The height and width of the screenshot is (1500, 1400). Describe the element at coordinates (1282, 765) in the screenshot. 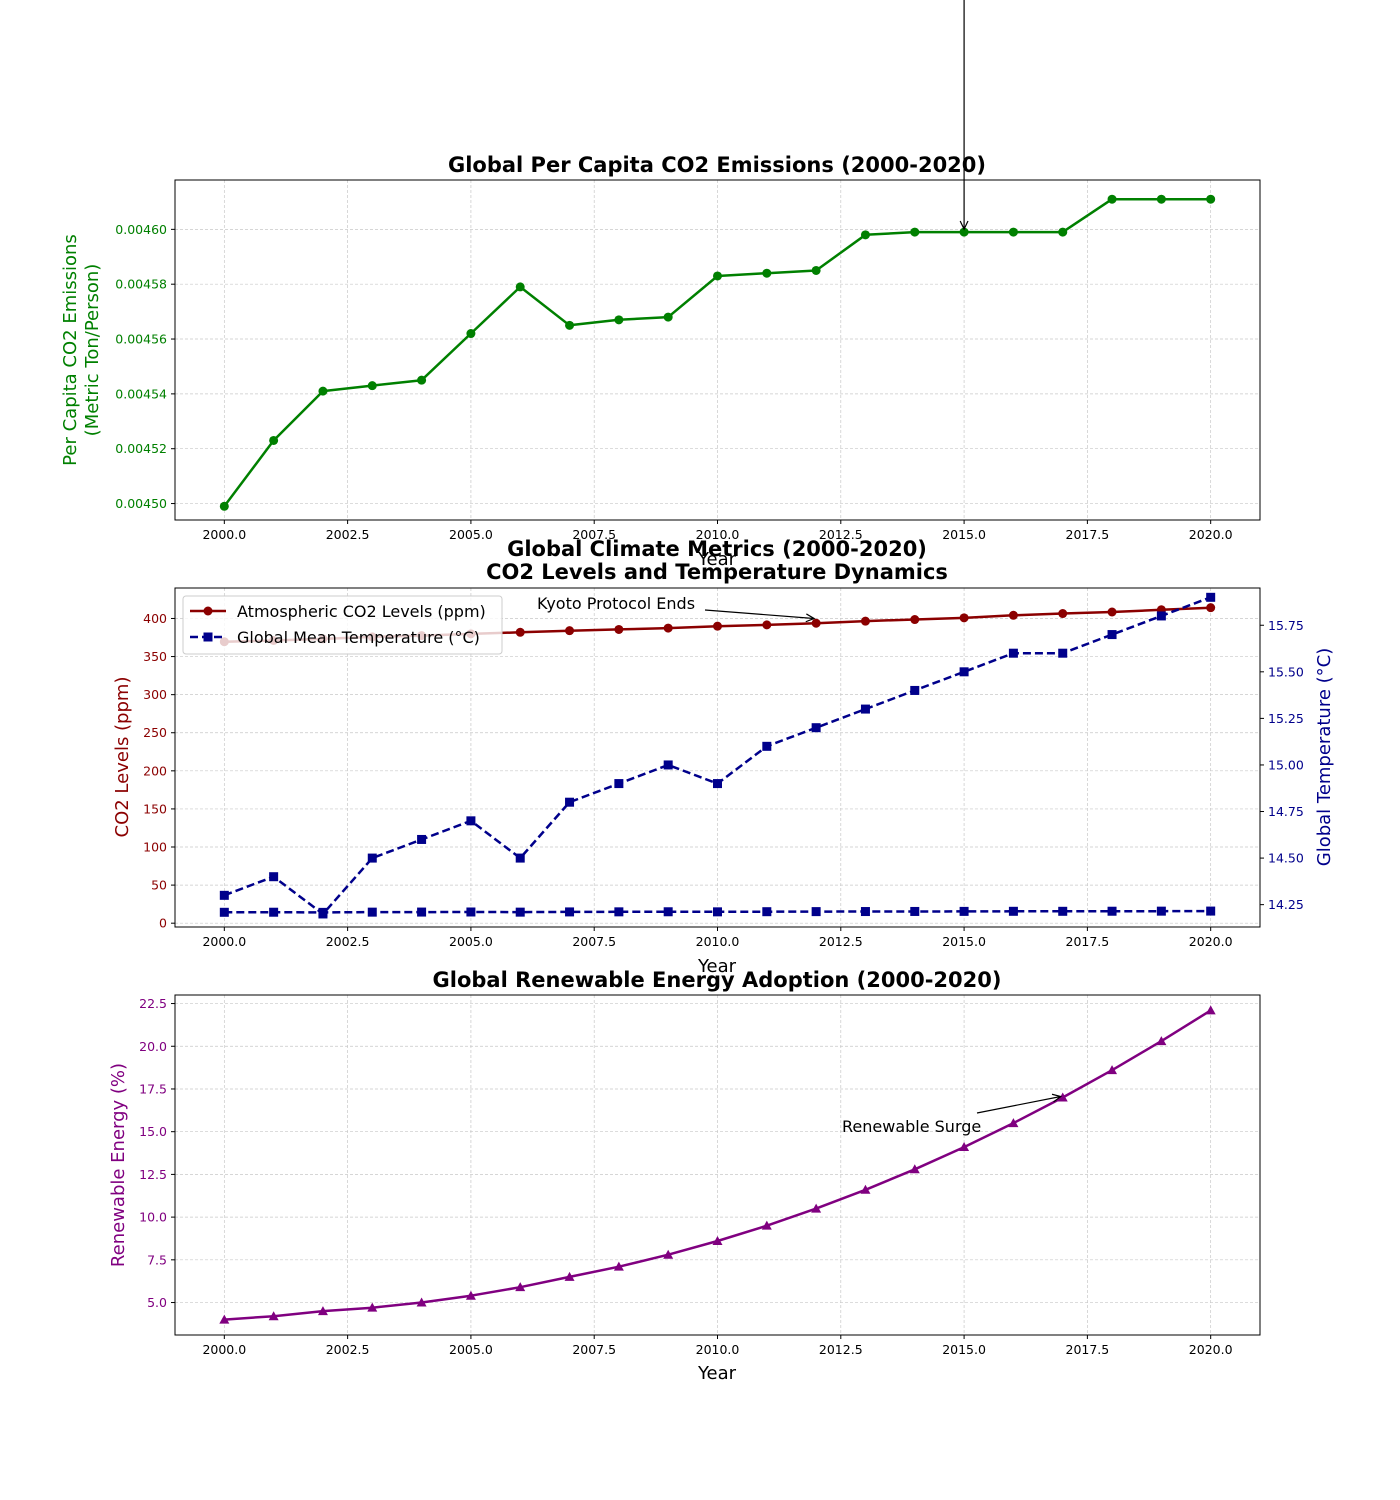

I see `climate-y-ticks-right: 14.25 14.50 14.75 15.00 15.25 15.50 15.75` at that location.